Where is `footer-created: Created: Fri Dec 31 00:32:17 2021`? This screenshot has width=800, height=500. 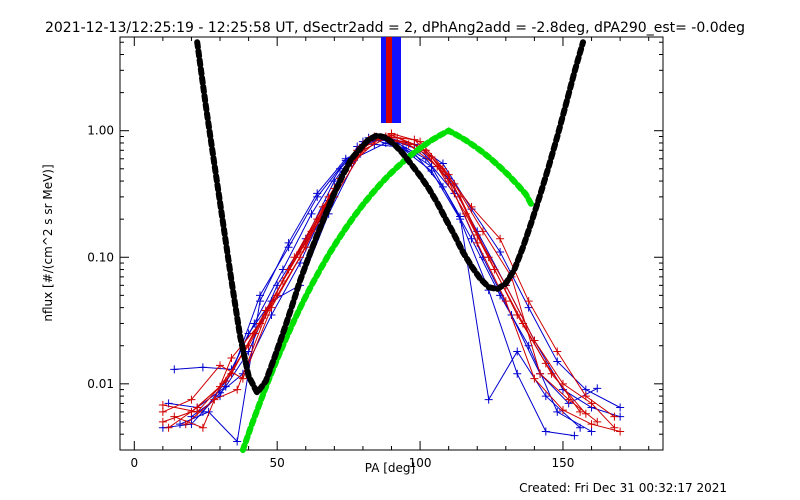
footer-created: Created: Fri Dec 31 00:32:17 2021 is located at coordinates (623, 488).